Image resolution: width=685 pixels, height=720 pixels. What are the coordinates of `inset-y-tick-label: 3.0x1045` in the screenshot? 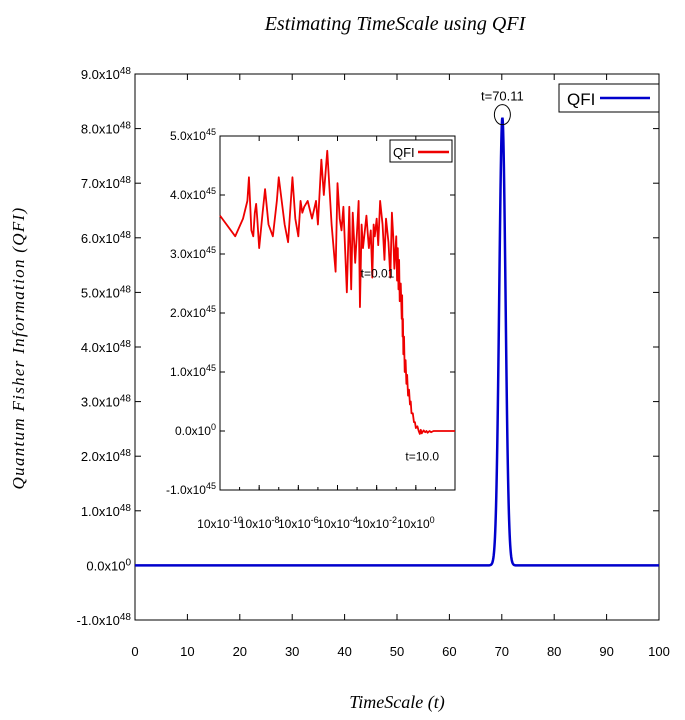 It's located at (193, 253).